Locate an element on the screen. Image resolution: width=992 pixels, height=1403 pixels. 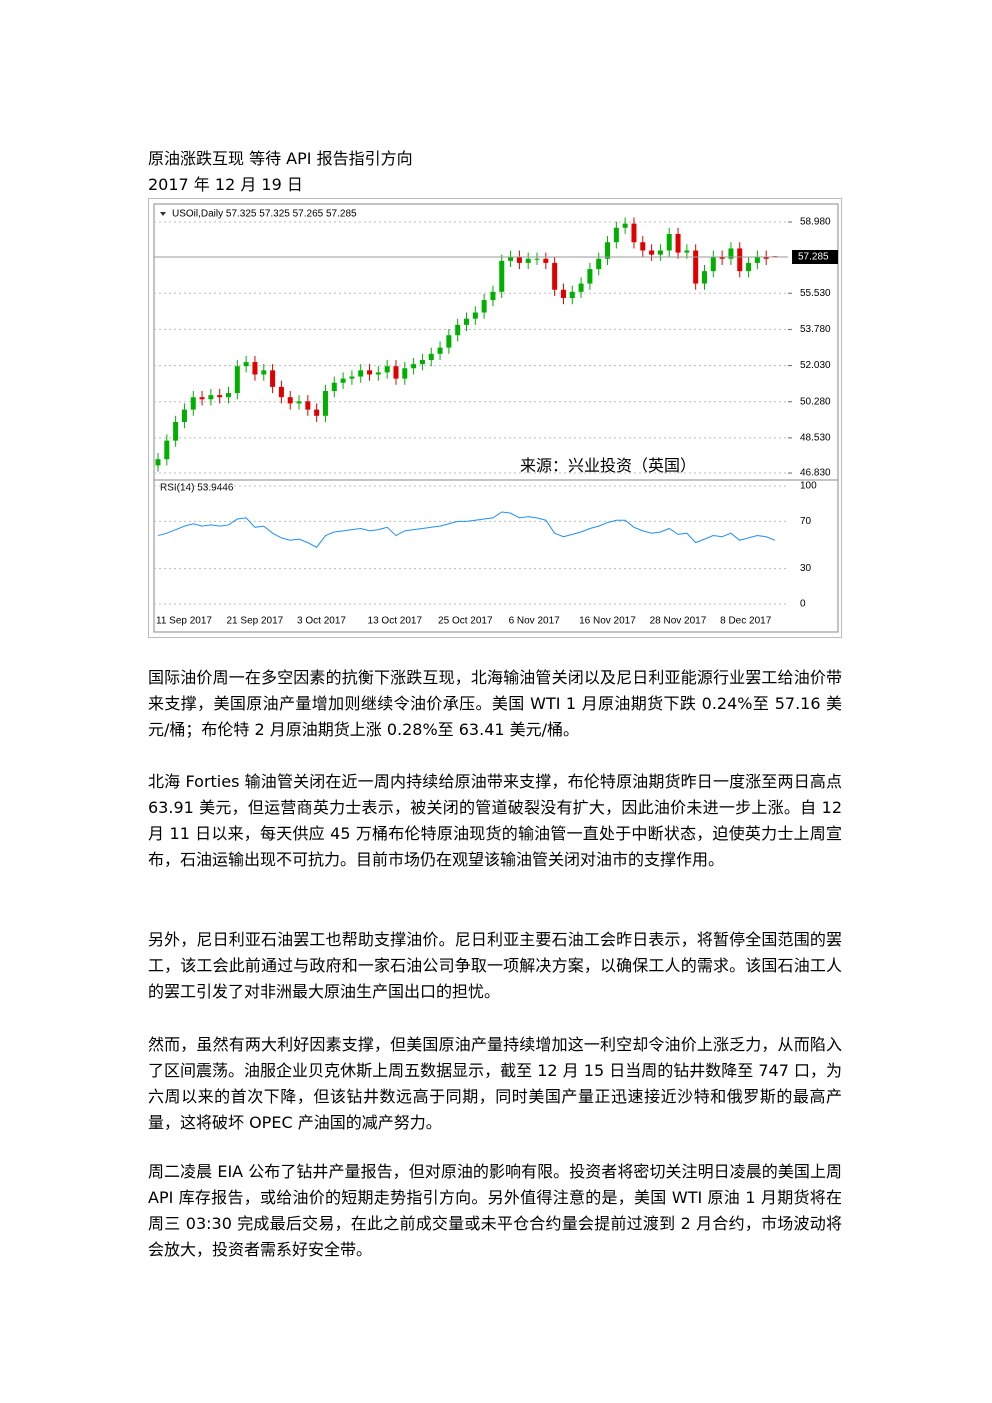
y-tick-label: 58.980 is located at coordinates (815, 222).